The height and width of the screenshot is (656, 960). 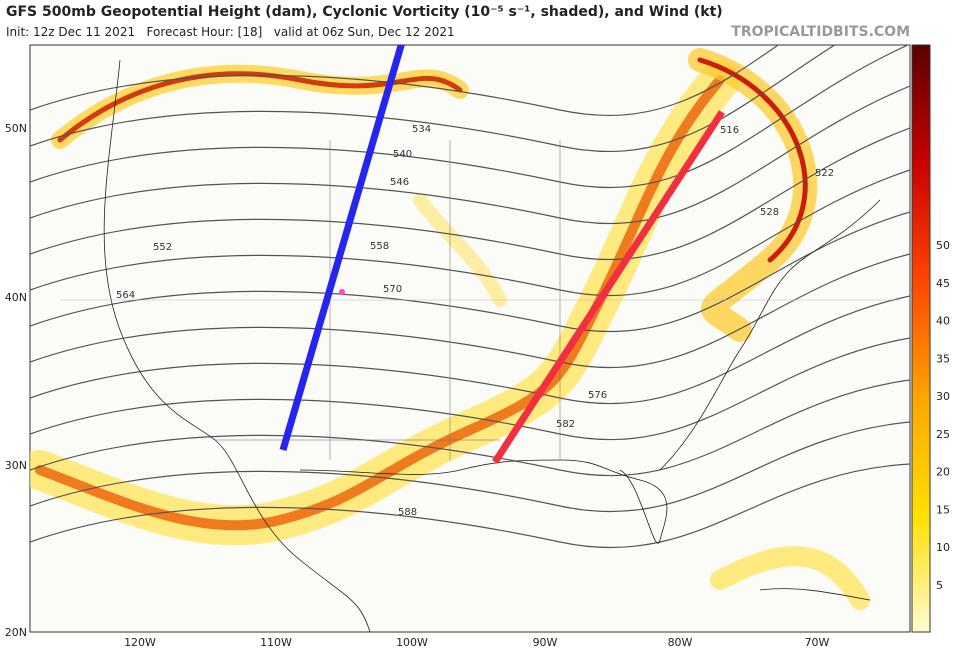 What do you see at coordinates (769, 212) in the screenshot?
I see `contour-label: 528` at bounding box center [769, 212].